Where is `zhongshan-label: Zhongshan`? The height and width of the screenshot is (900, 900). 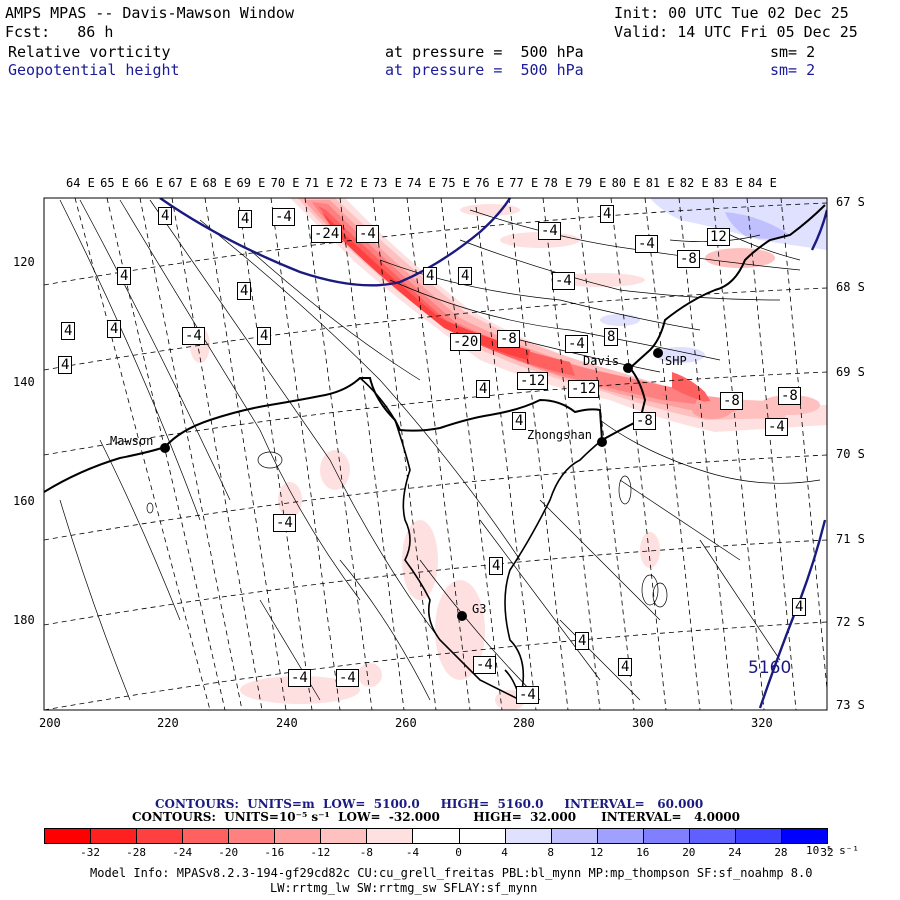 zhongshan-label: Zhongshan is located at coordinates (560, 435).